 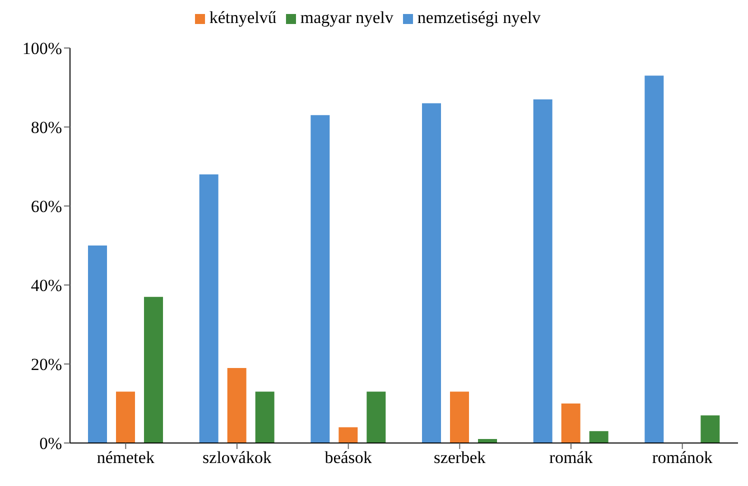 What do you see at coordinates (237, 458) in the screenshot?
I see `x-tick-label: szlovákok` at bounding box center [237, 458].